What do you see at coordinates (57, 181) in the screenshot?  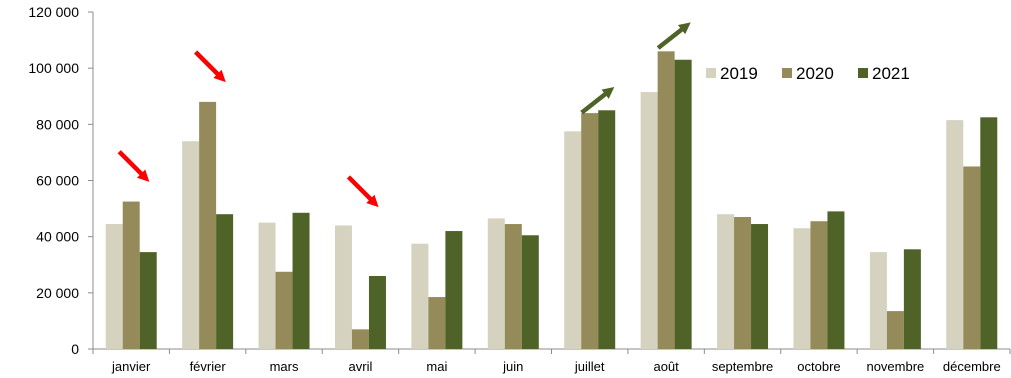 I see `y-tick-label: 60 000` at bounding box center [57, 181].